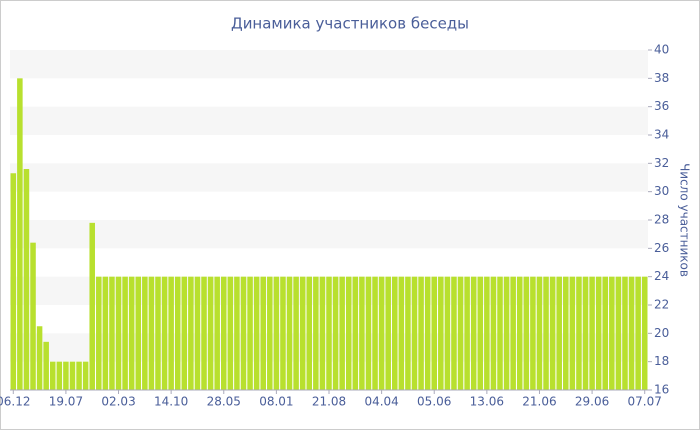 This screenshot has height=430, width=700. What do you see at coordinates (661, 220) in the screenshot?
I see `y-tick-label: 28` at bounding box center [661, 220].